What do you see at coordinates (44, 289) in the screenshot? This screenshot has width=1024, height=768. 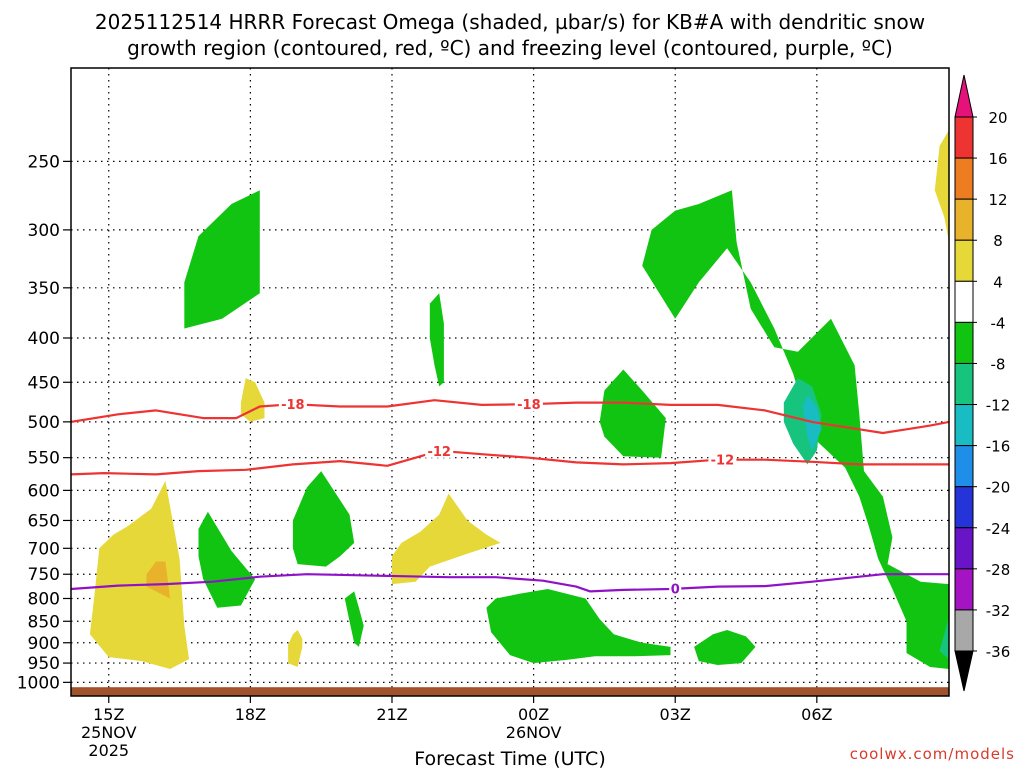 I see `y-tick-label: 350` at bounding box center [44, 289].